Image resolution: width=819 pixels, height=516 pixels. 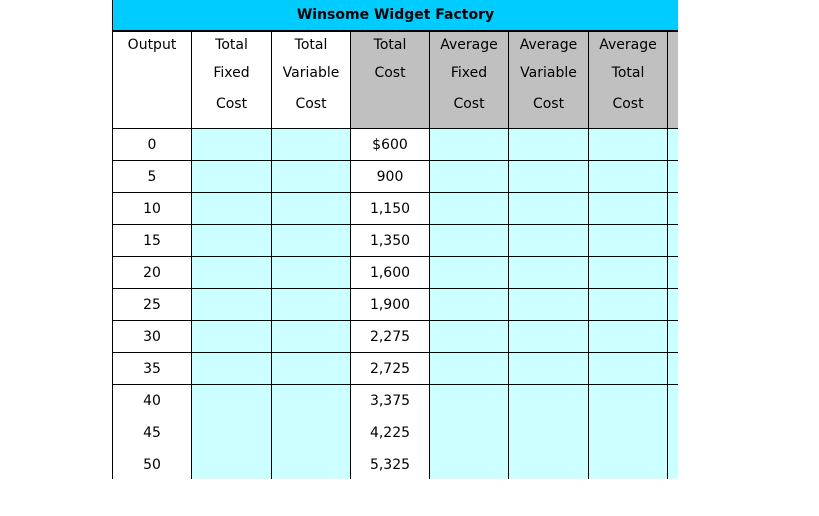 What do you see at coordinates (390, 272) in the screenshot?
I see `total-cost-cell: 1,600` at bounding box center [390, 272].